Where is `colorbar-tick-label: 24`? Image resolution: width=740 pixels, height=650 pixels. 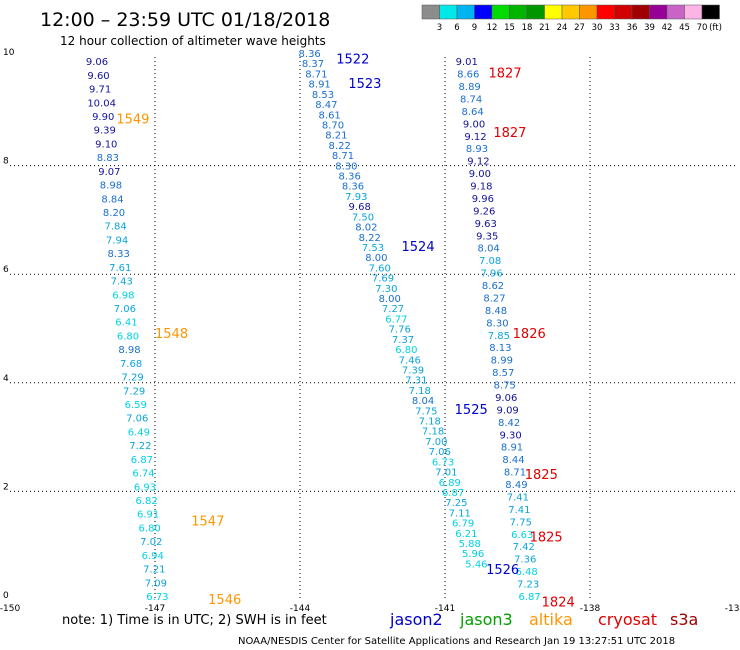 colorbar-tick-label: 24 is located at coordinates (562, 28).